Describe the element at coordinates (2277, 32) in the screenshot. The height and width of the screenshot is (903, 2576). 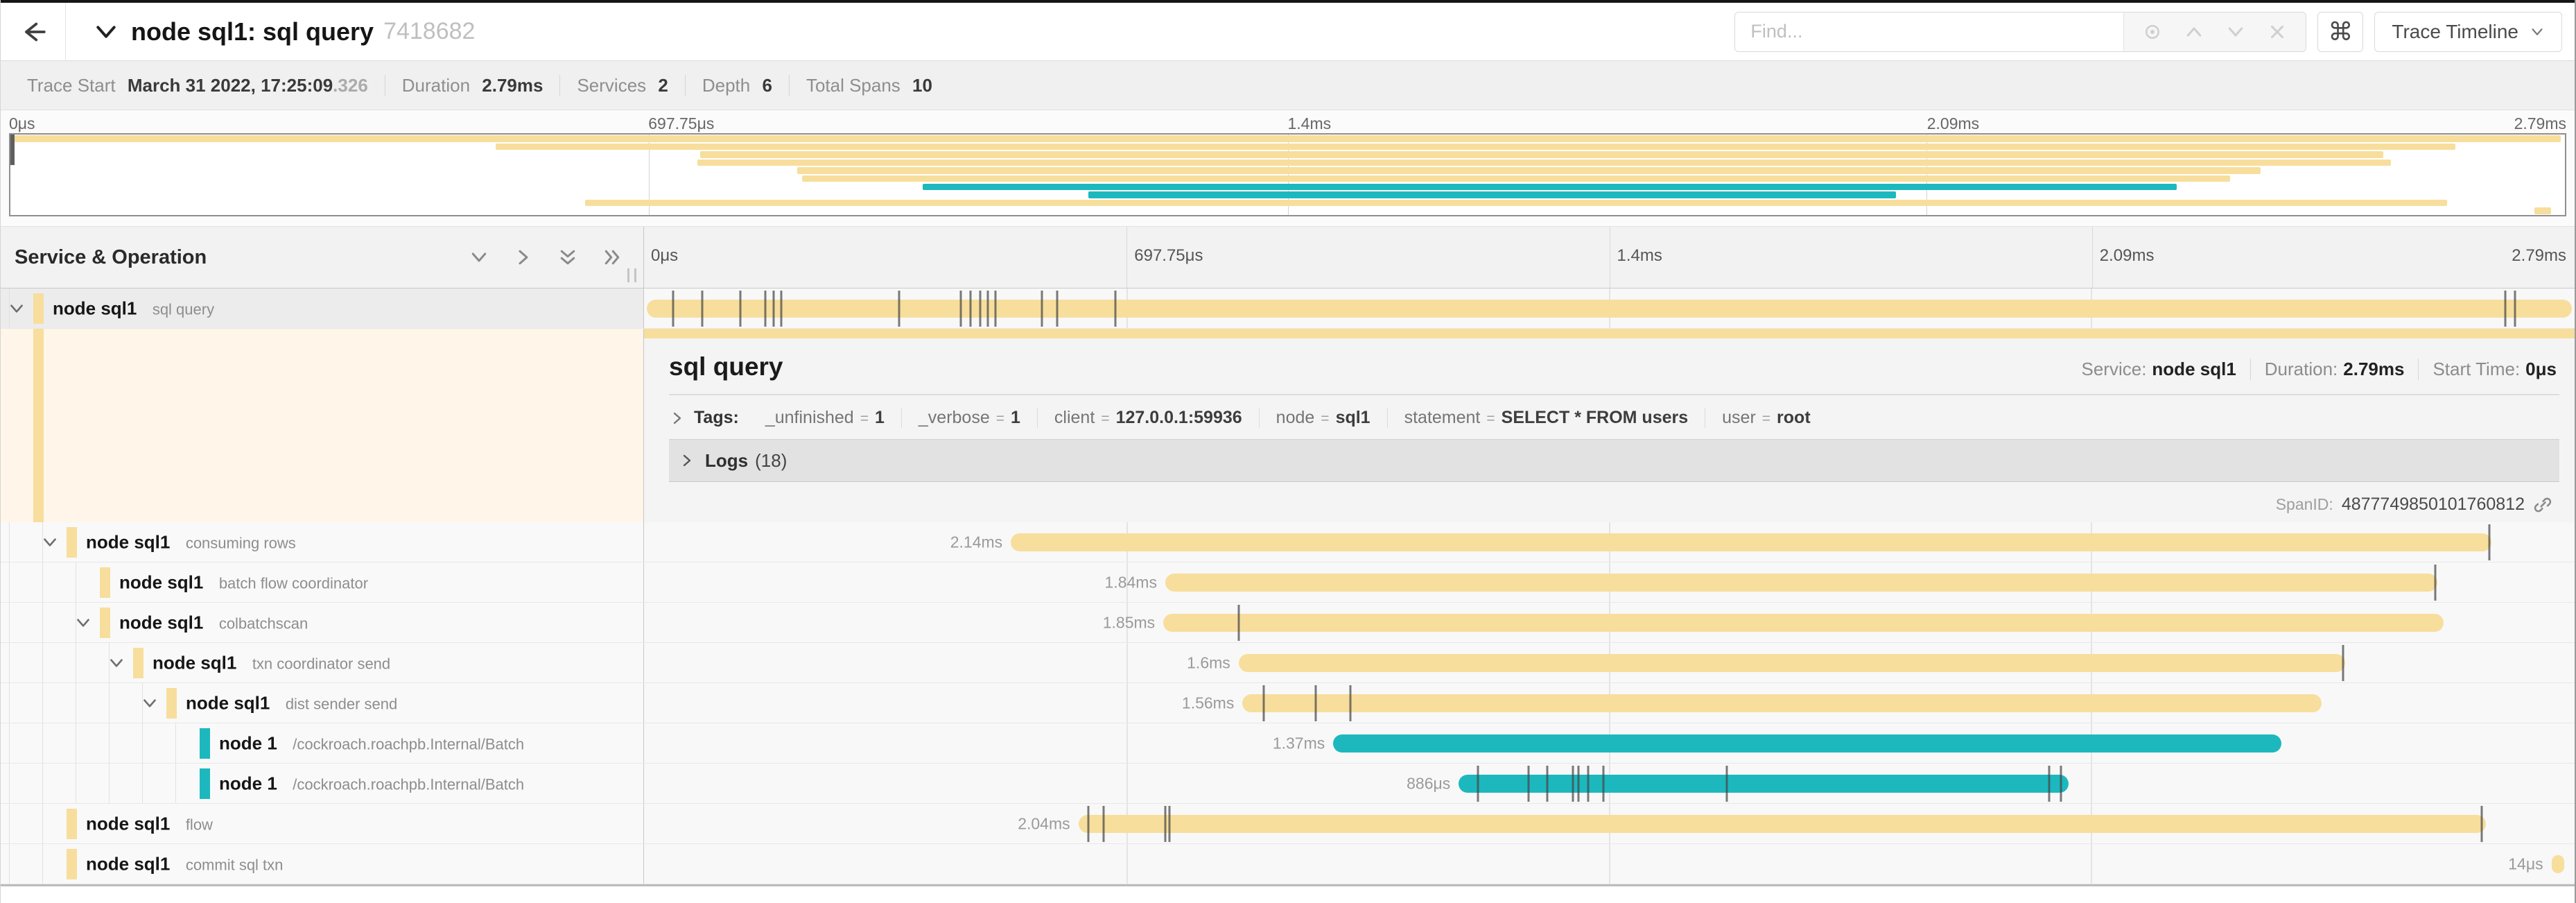
I see `clear-find-icon` at that location.